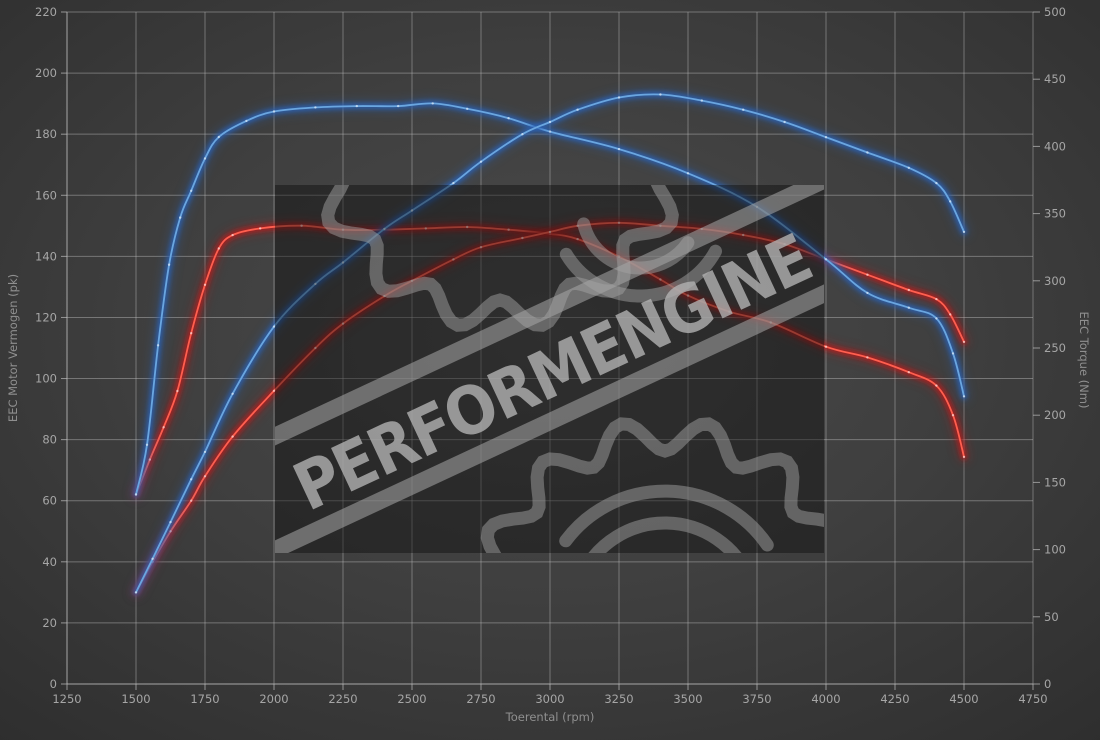 This screenshot has height=740, width=1100. I want to click on x-tick-label: 4000, so click(825, 699).